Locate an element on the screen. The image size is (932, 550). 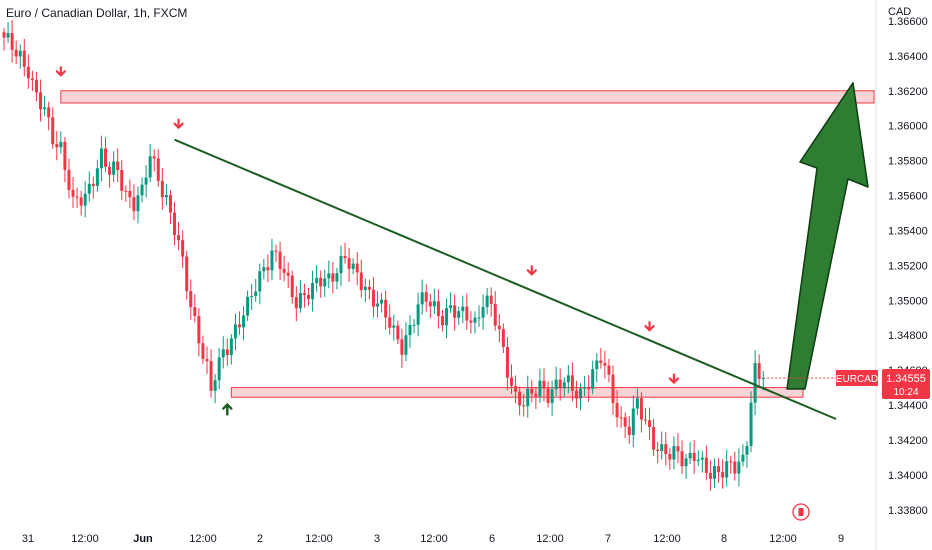
x-tick-label: Jun is located at coordinates (143, 539).